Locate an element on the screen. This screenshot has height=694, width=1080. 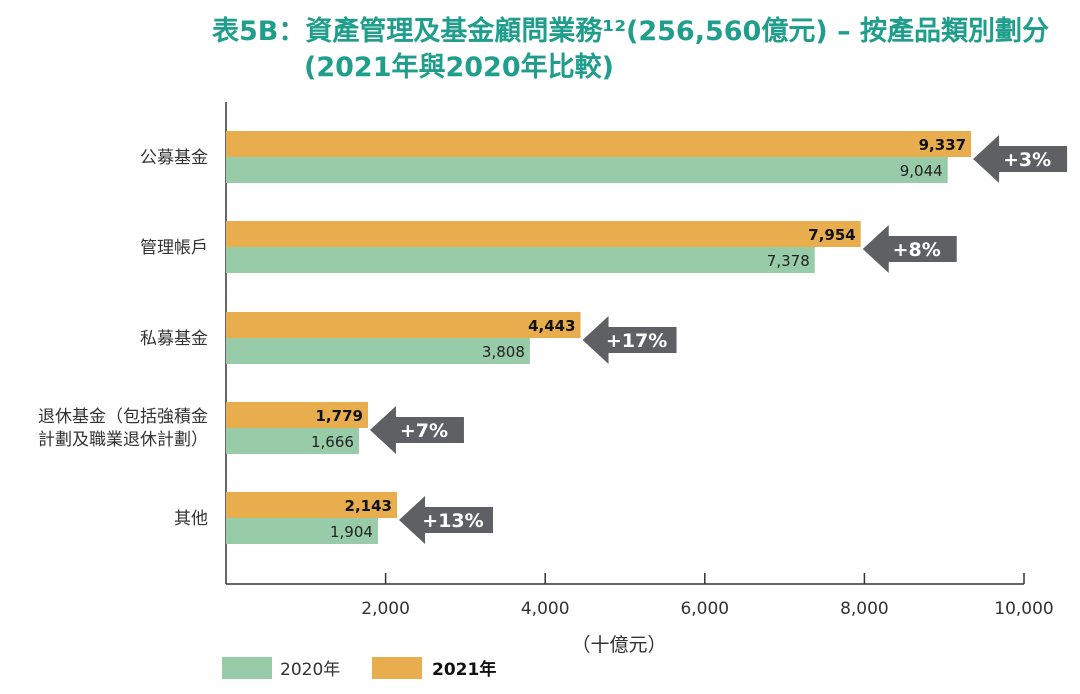
bar-2021-label: 7,954 is located at coordinates (831, 235).